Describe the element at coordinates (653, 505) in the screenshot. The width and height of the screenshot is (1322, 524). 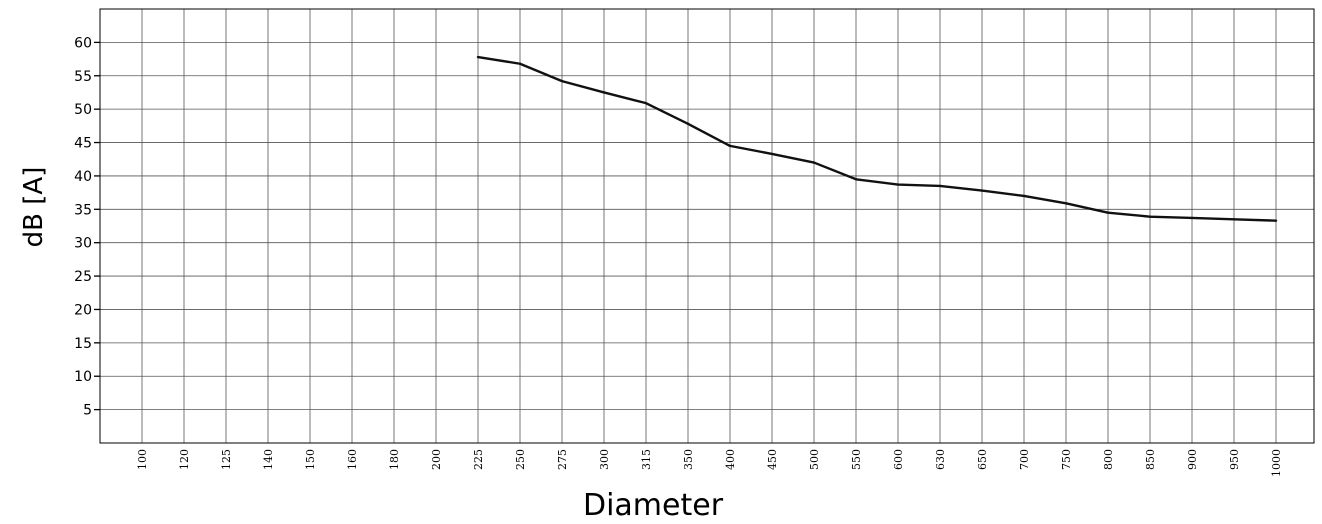
I see `x-axis-title: Diameter` at that location.